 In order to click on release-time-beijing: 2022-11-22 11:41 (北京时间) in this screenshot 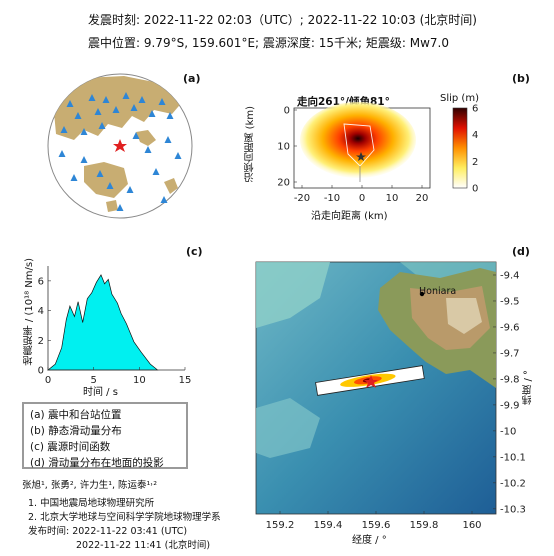, I will do `click(143, 545)`.